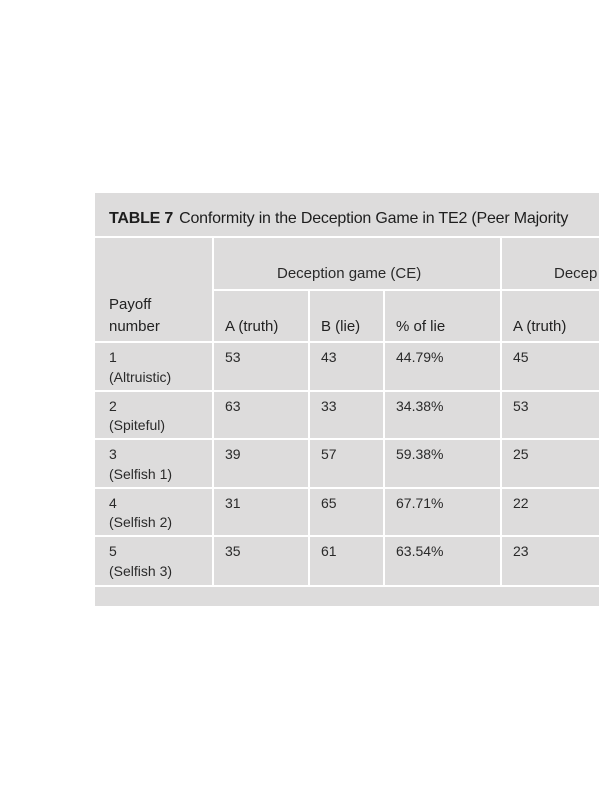 This screenshot has height=800, width=599. Describe the element at coordinates (347, 586) in the screenshot. I see `bottom-rule` at that location.